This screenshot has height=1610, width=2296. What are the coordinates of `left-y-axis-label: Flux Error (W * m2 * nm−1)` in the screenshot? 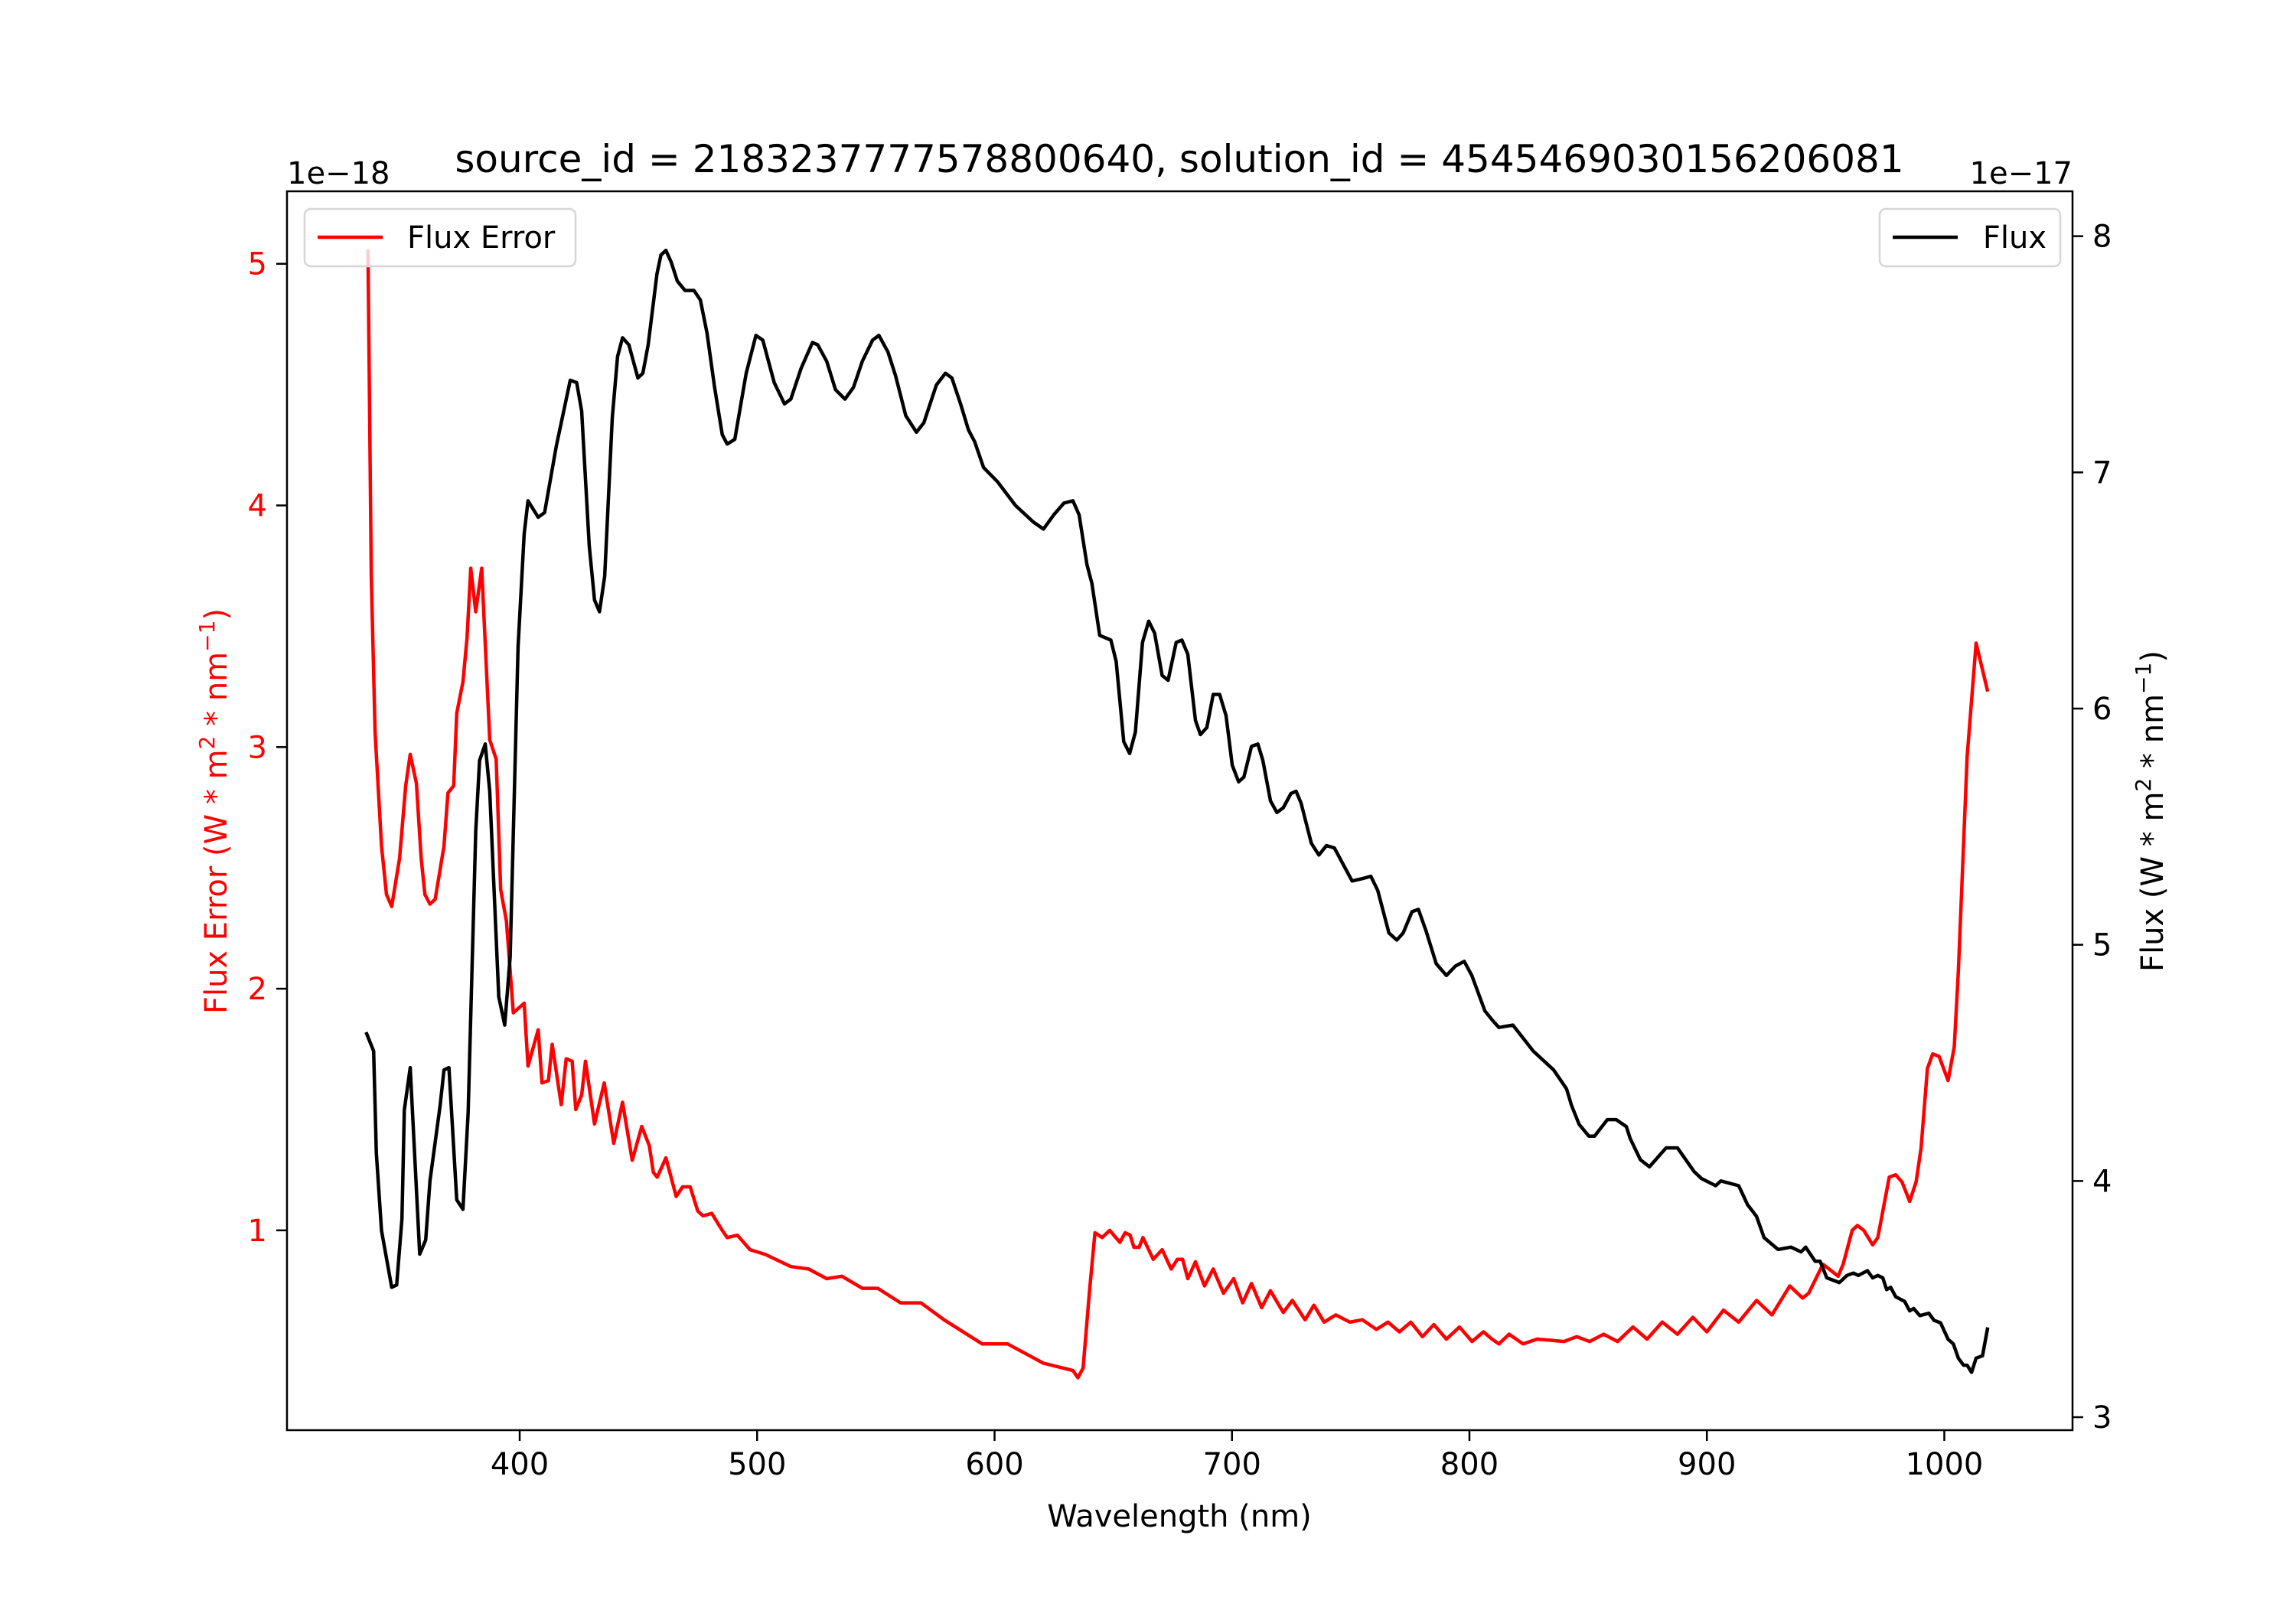 It's located at (214, 811).